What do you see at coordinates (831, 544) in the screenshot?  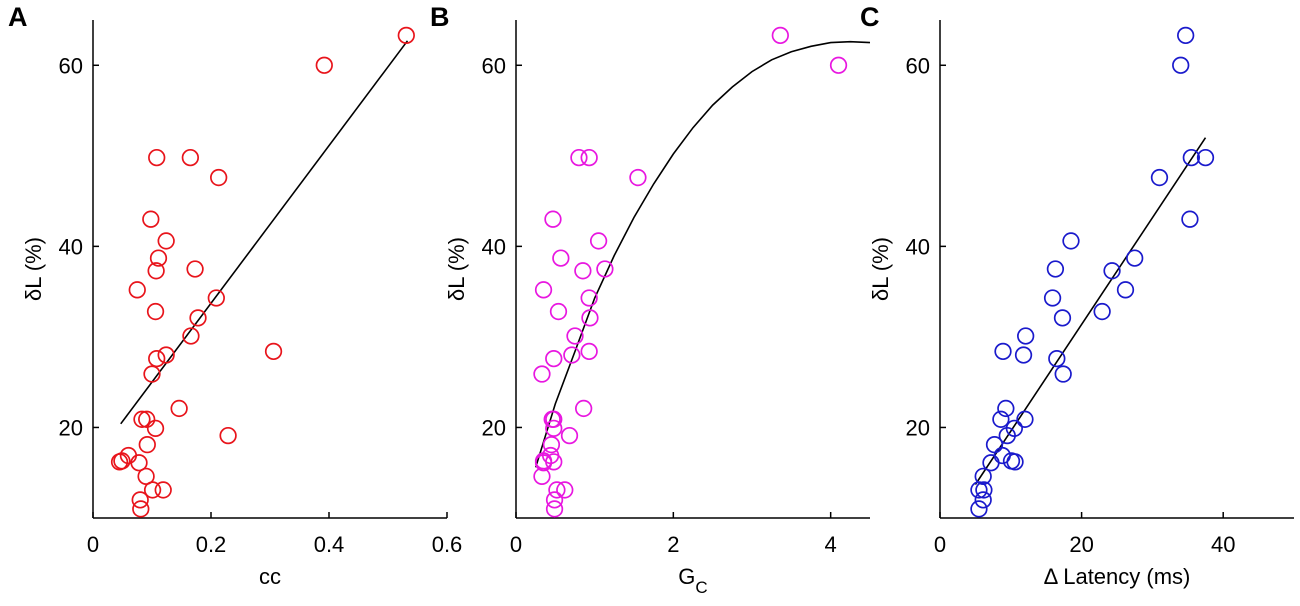 I see `x-tick-label-b: 4` at bounding box center [831, 544].